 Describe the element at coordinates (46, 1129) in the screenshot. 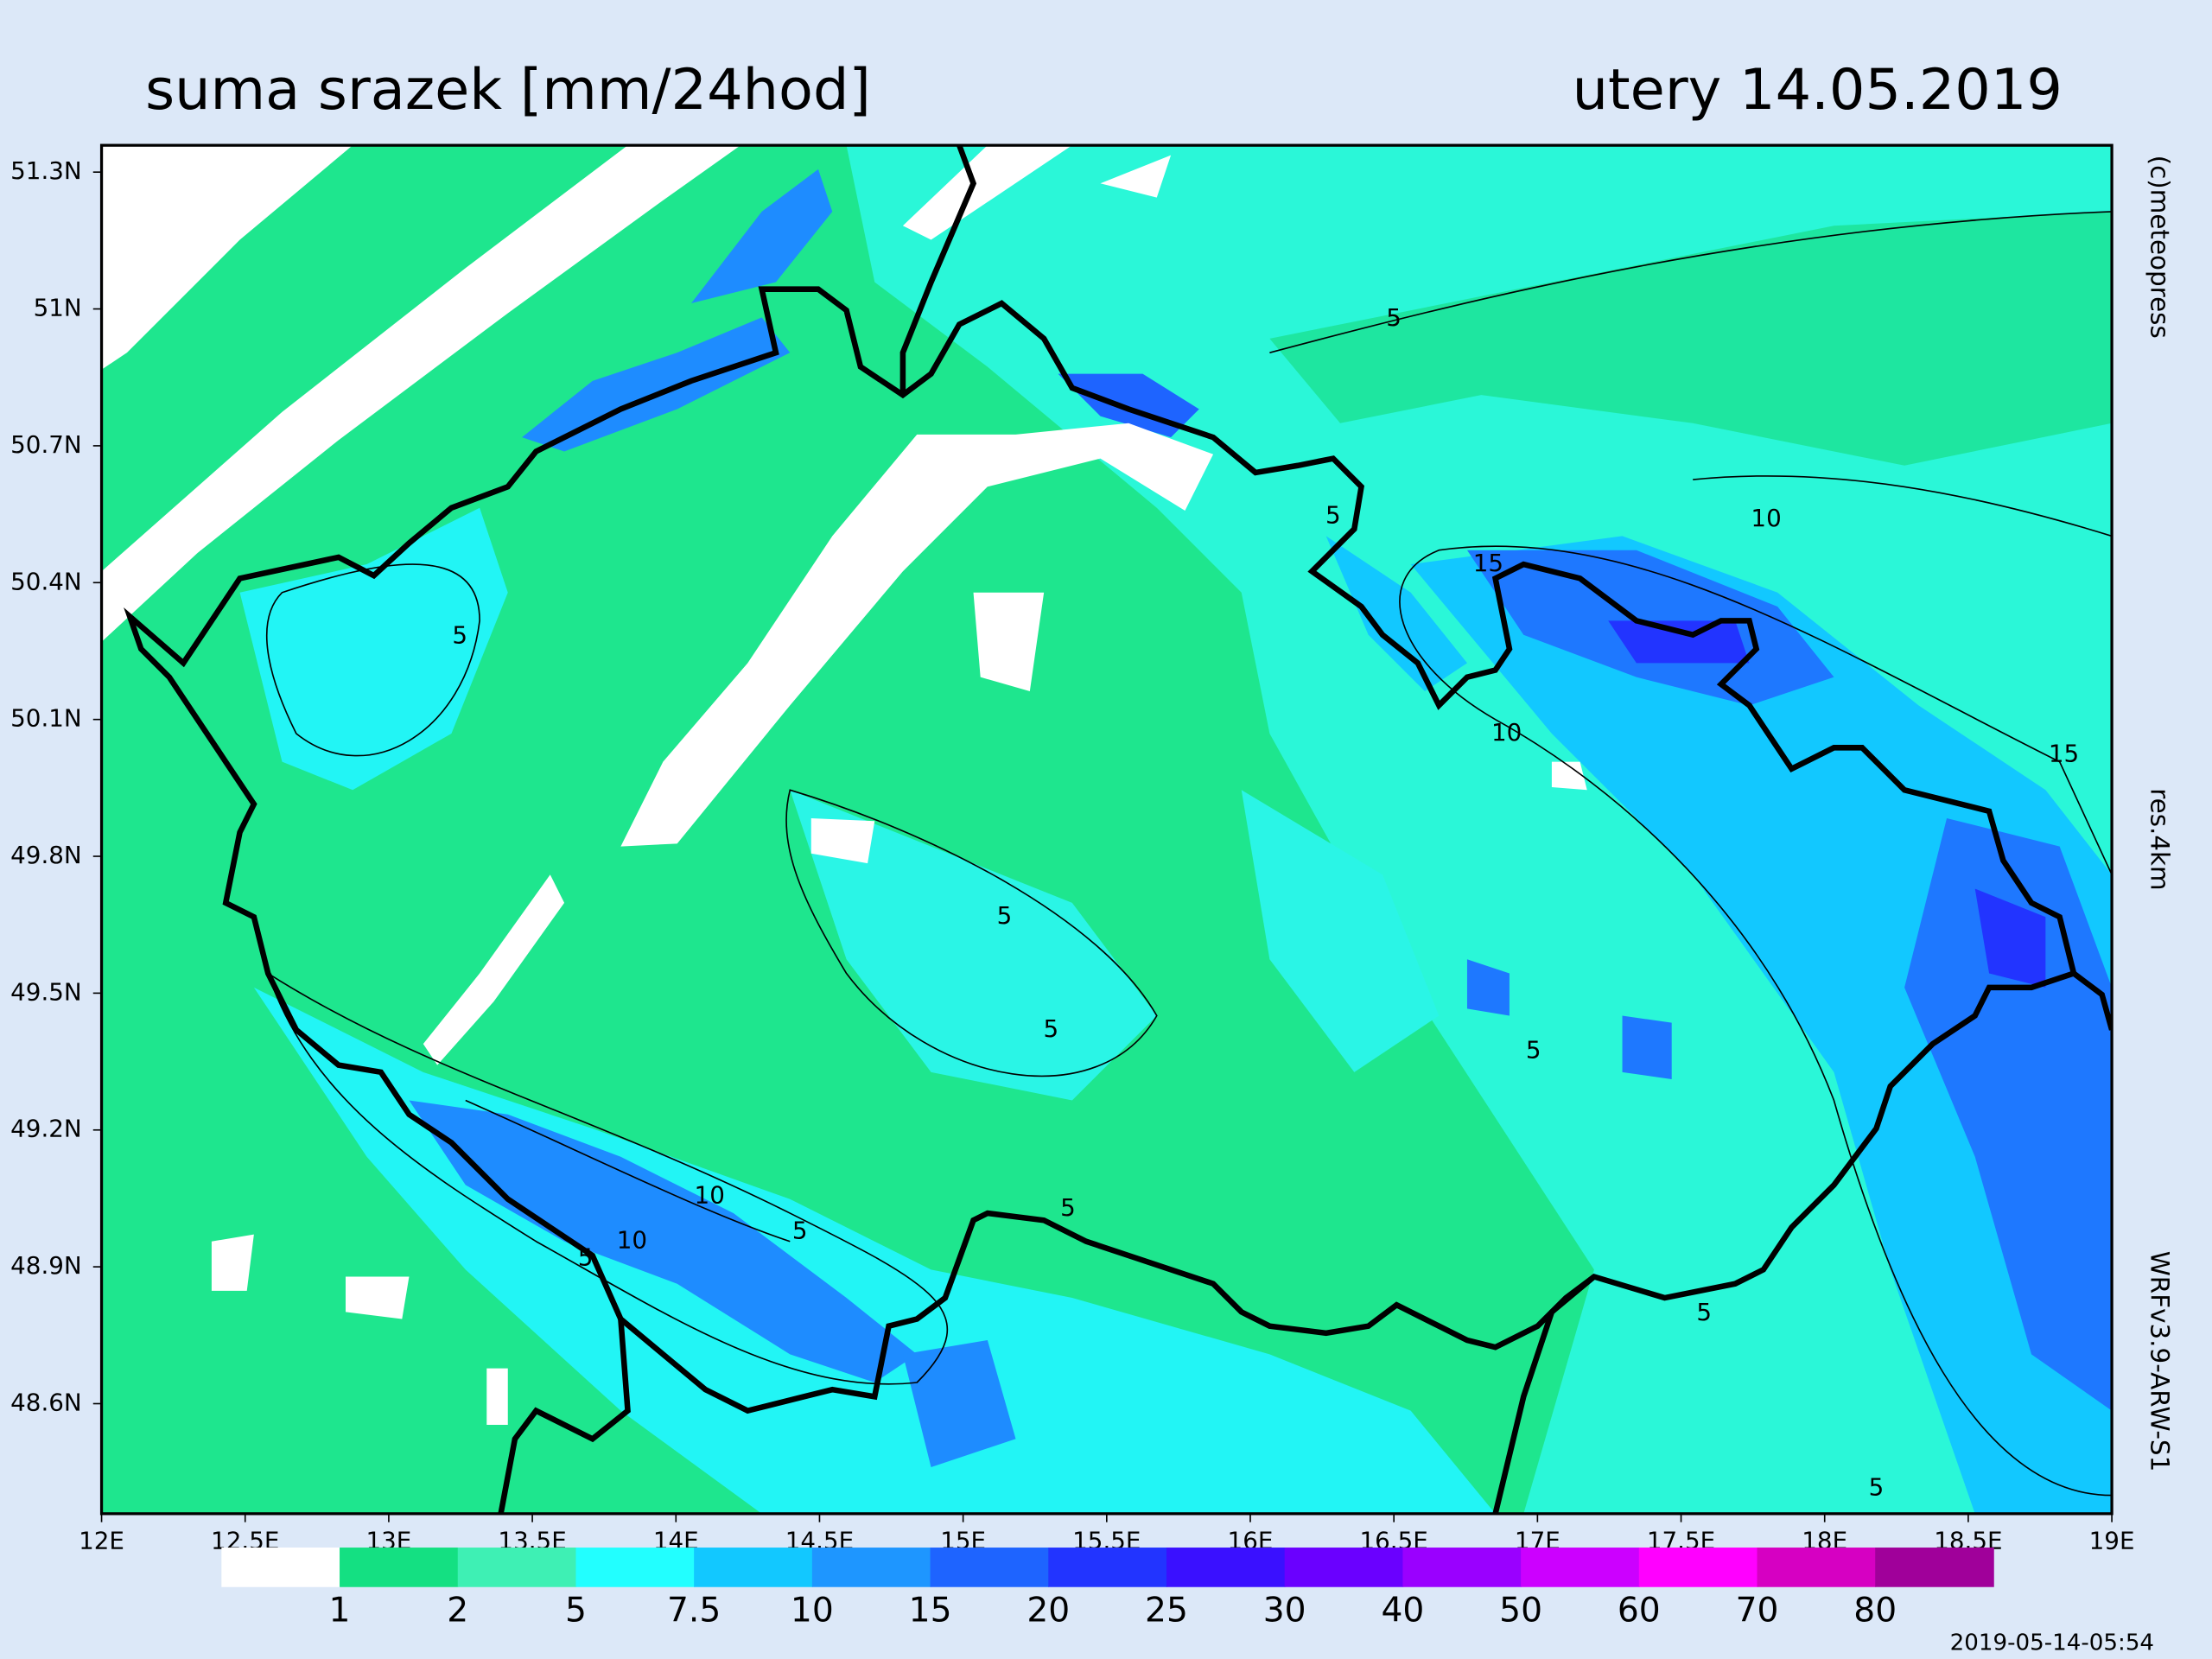

I see `lat-label: 49.2N` at that location.